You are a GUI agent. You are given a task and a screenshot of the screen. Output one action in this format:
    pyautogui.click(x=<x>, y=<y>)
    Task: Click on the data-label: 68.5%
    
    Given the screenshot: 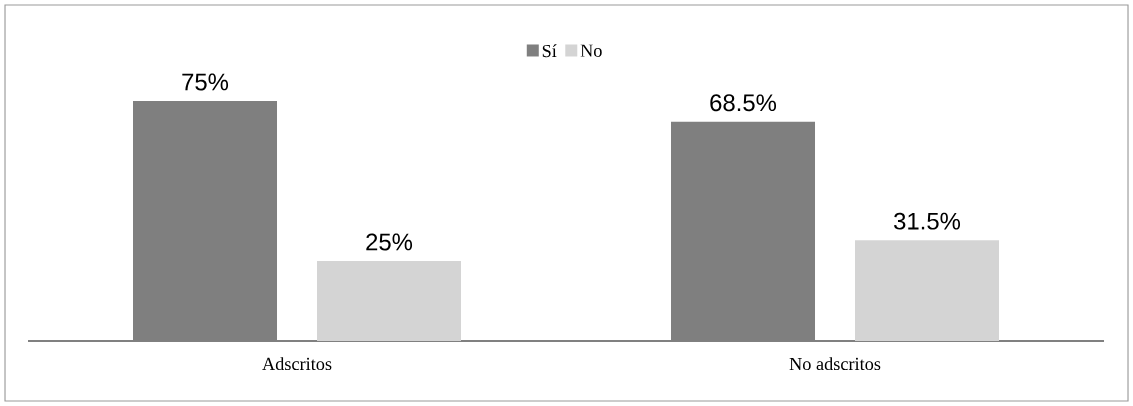 What is the action you would take?
    pyautogui.click(x=743, y=103)
    